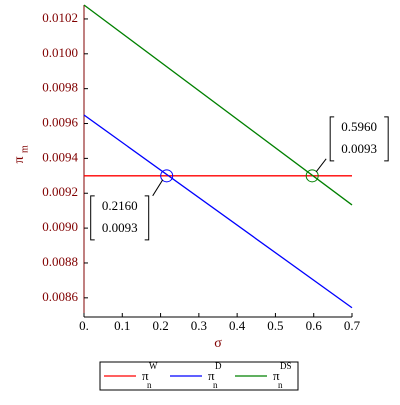  Describe the element at coordinates (160, 325) in the screenshot. I see `x-tick-label: 0.2` at that location.